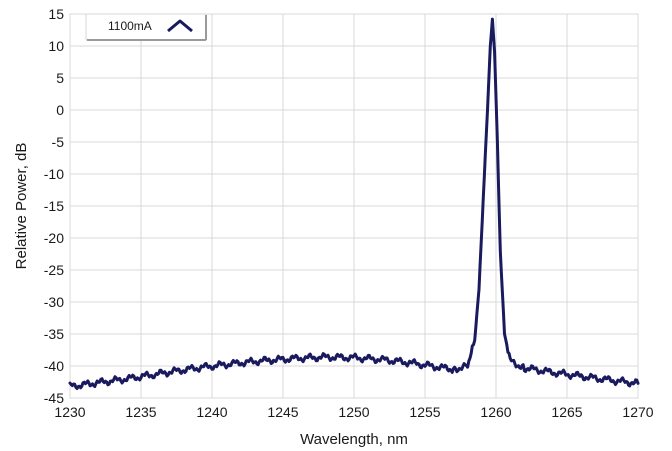 The width and height of the screenshot is (672, 451). I want to click on y-tick-label: -35, so click(54, 334).